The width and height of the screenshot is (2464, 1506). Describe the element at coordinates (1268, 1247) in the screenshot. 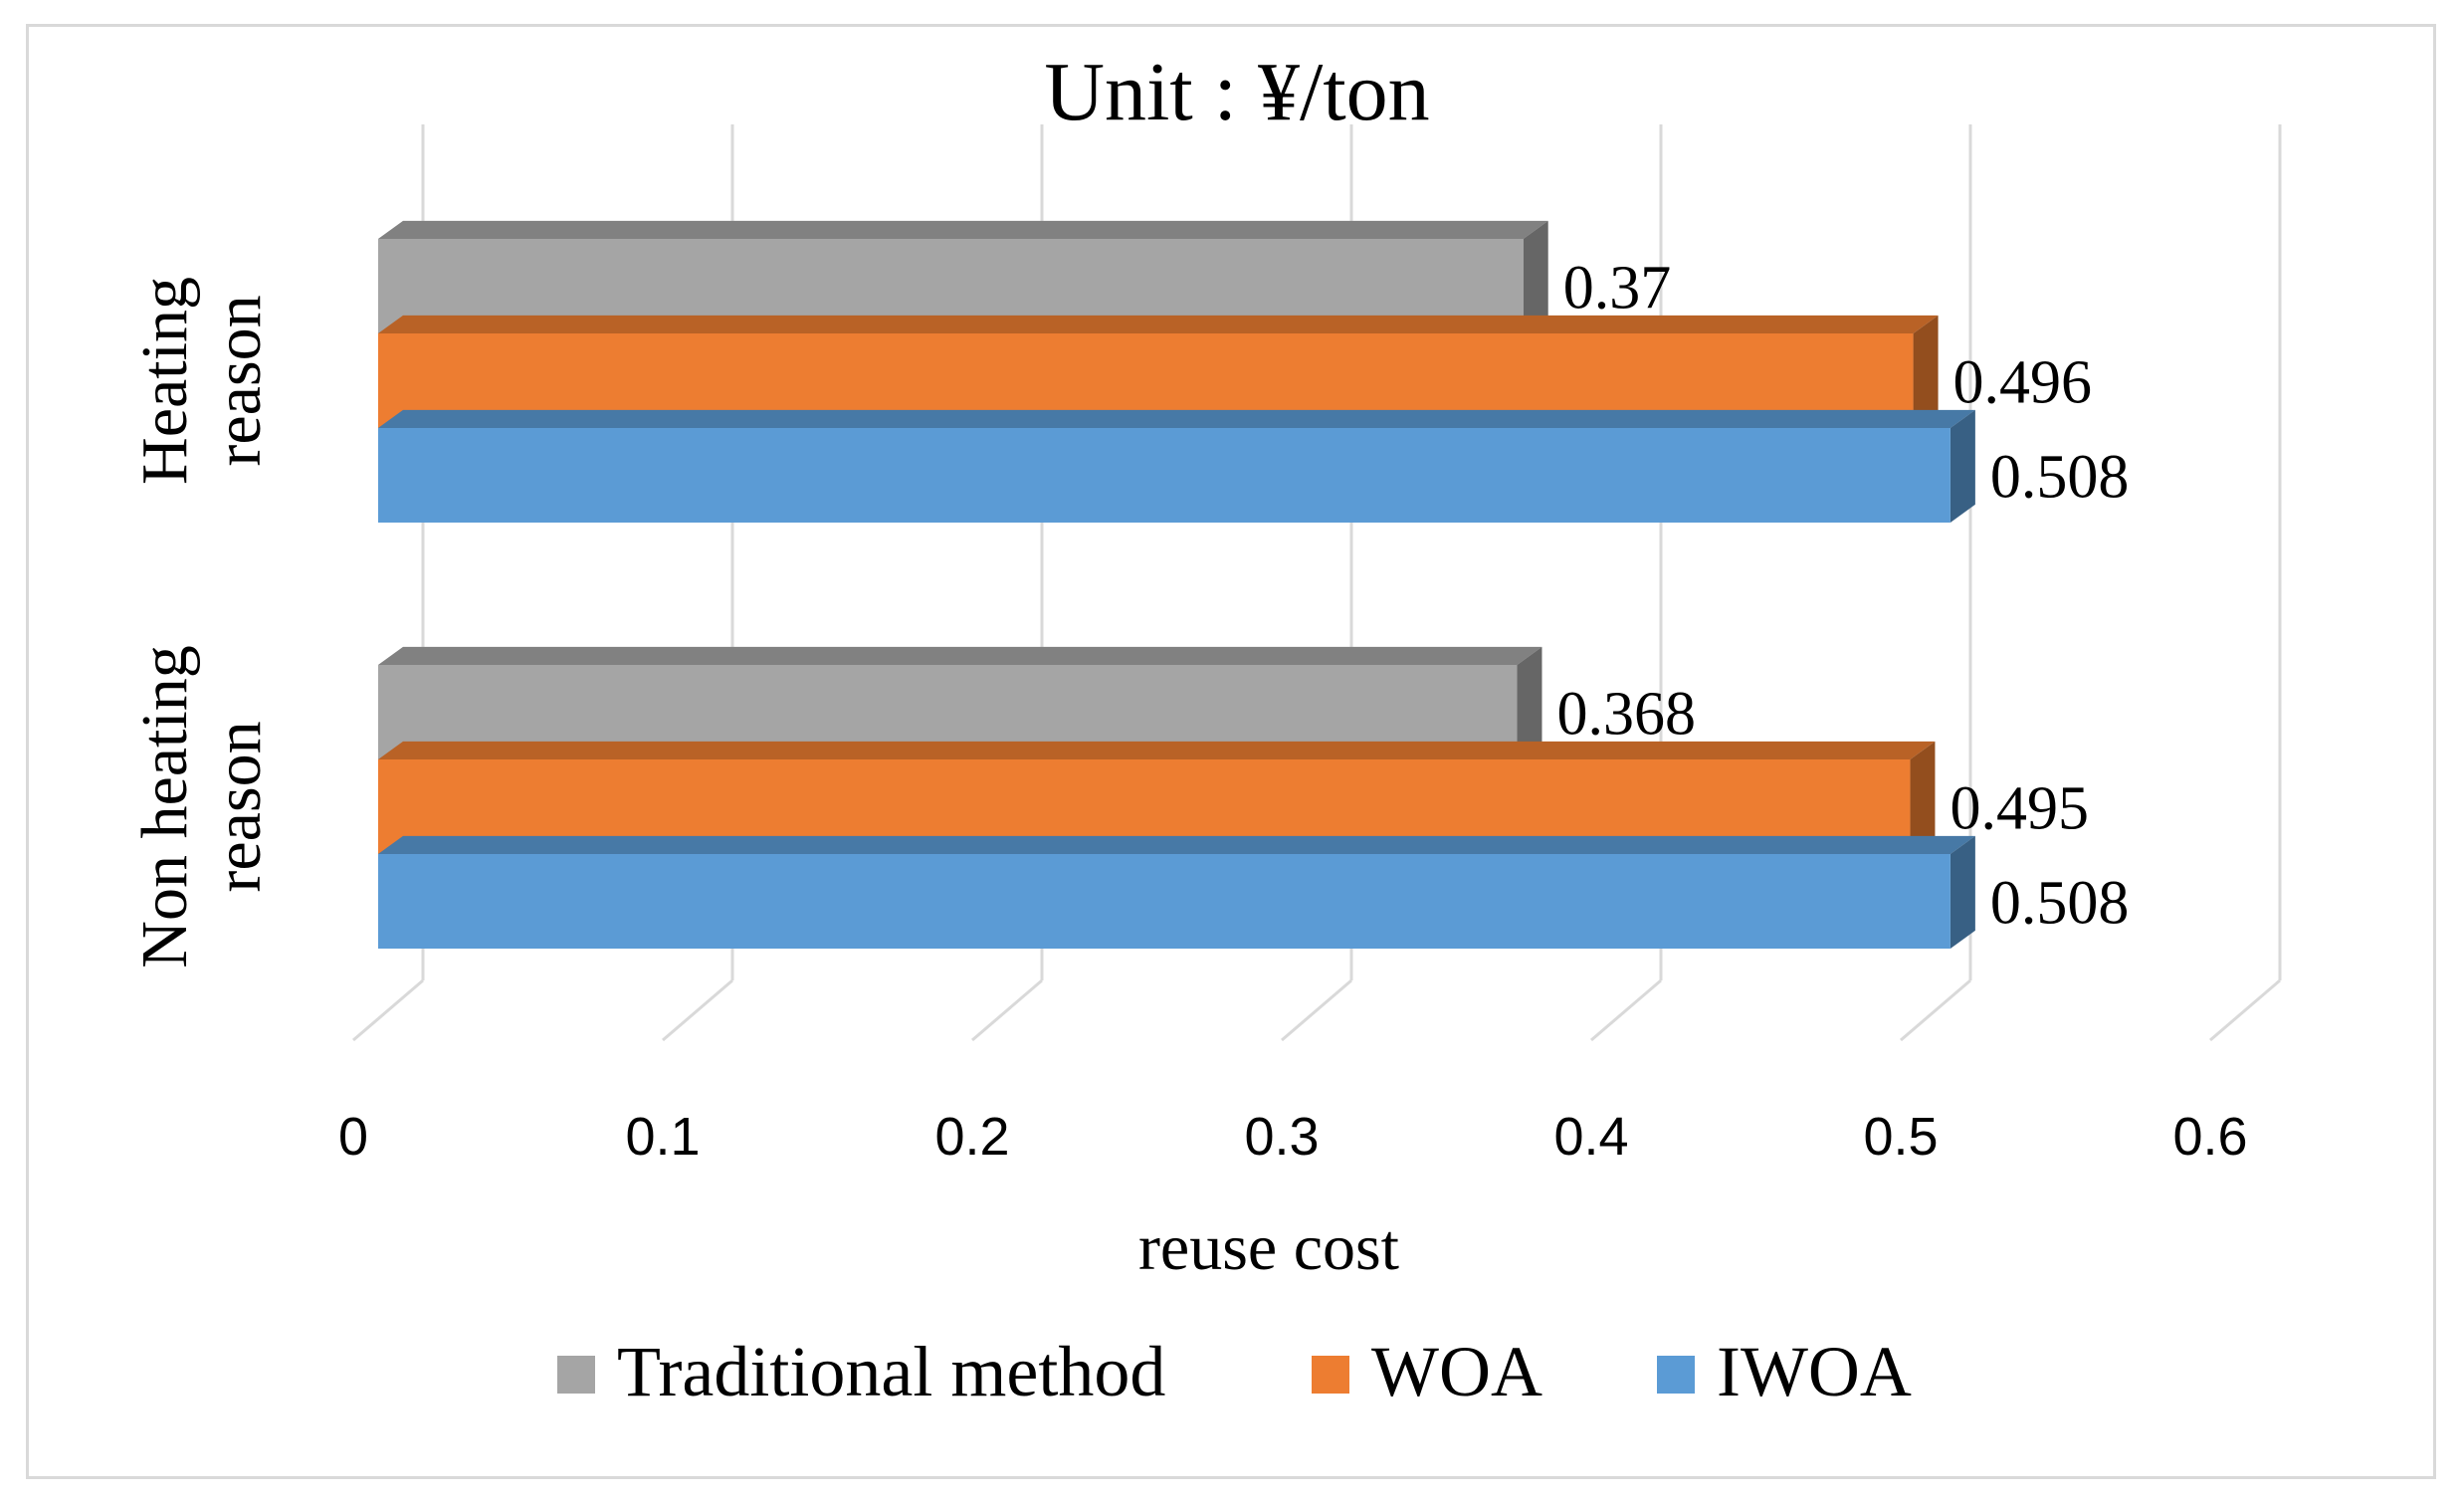

I see `x-axis-label: reuse cost` at that location.